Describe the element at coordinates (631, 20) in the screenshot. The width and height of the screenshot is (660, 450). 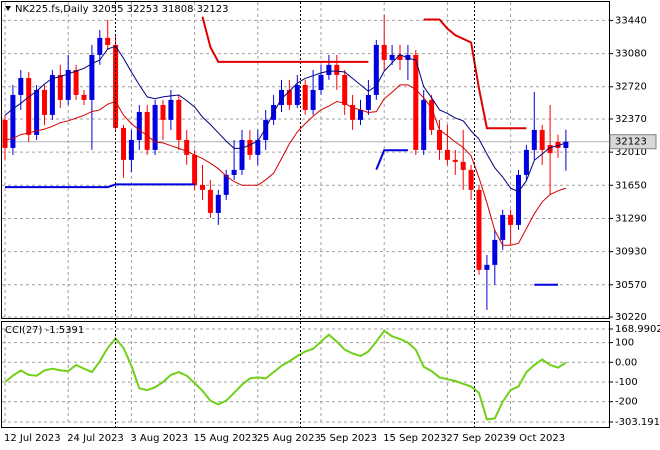
I see `y-tick-label: 33440` at that location.